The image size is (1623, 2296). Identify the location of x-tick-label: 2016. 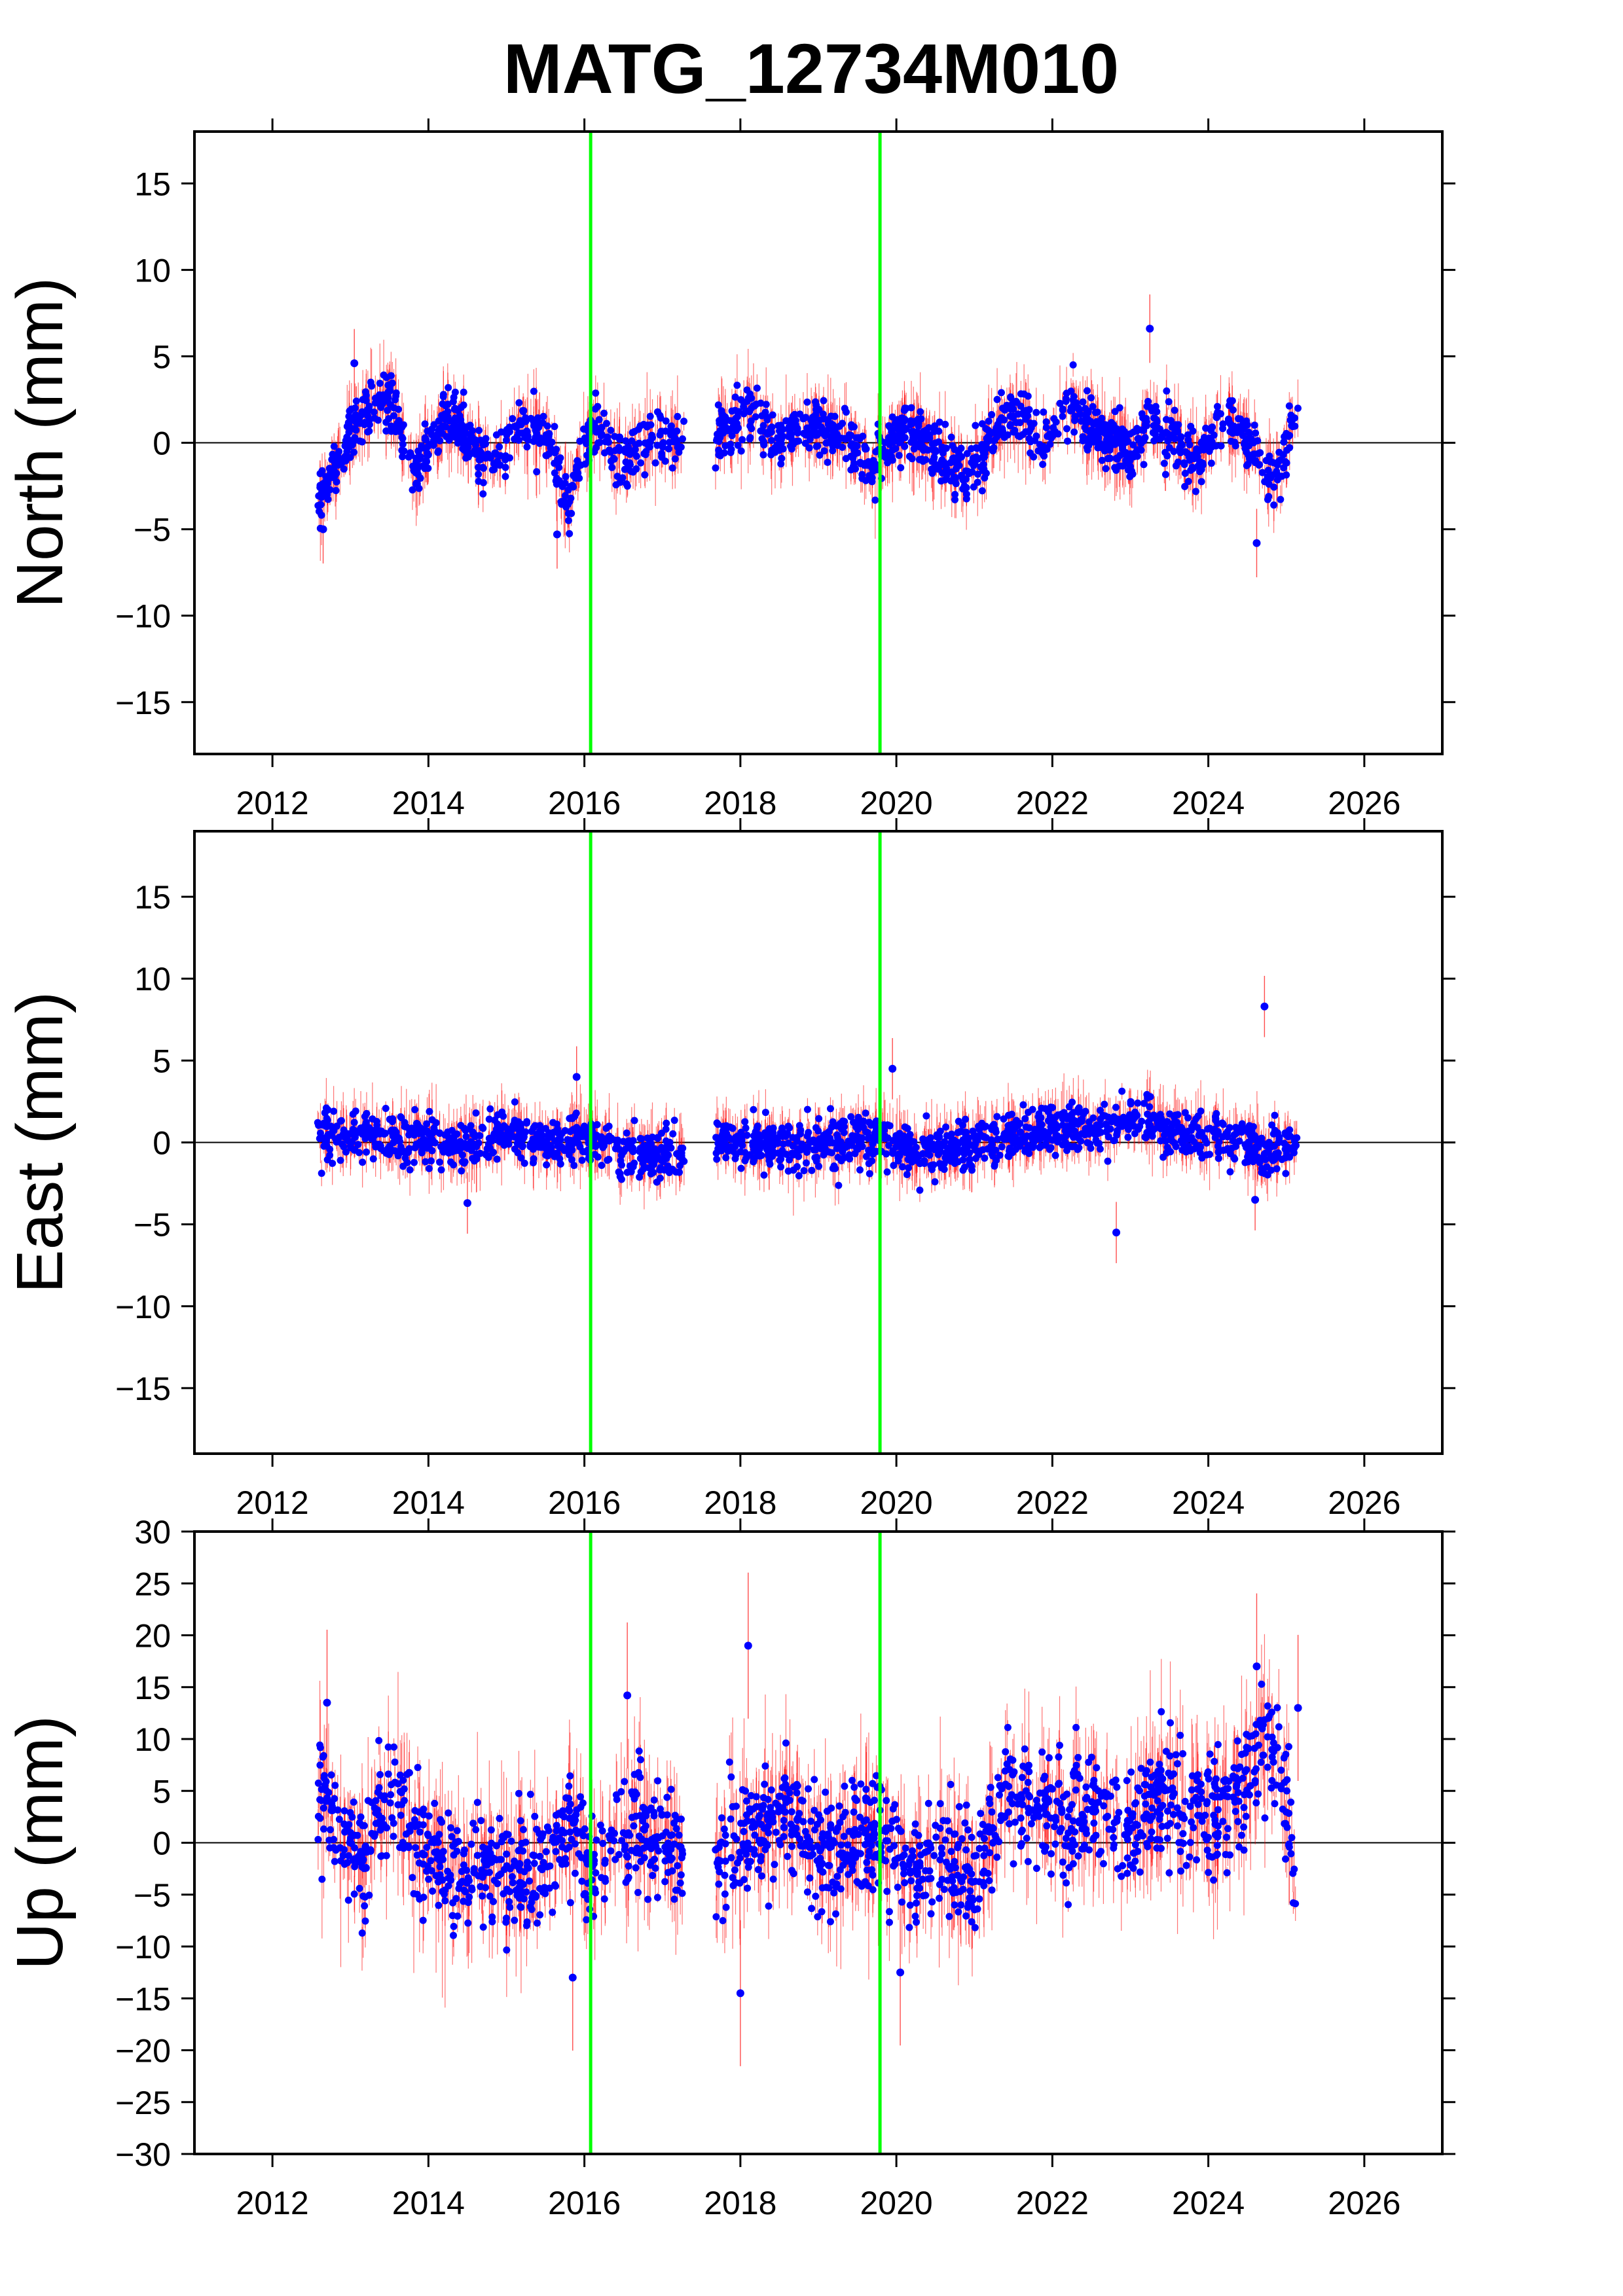
(584, 803).